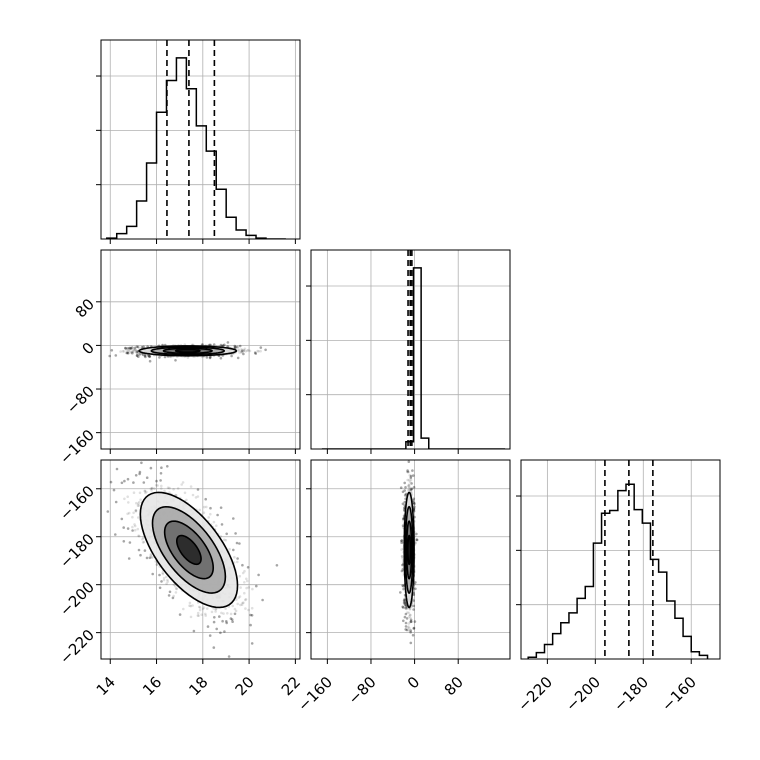 The width and height of the screenshot is (760, 760). I want to click on pair-panel-0-2: 14 16 18 20 22−220−200−180−160, so click(180, 579).